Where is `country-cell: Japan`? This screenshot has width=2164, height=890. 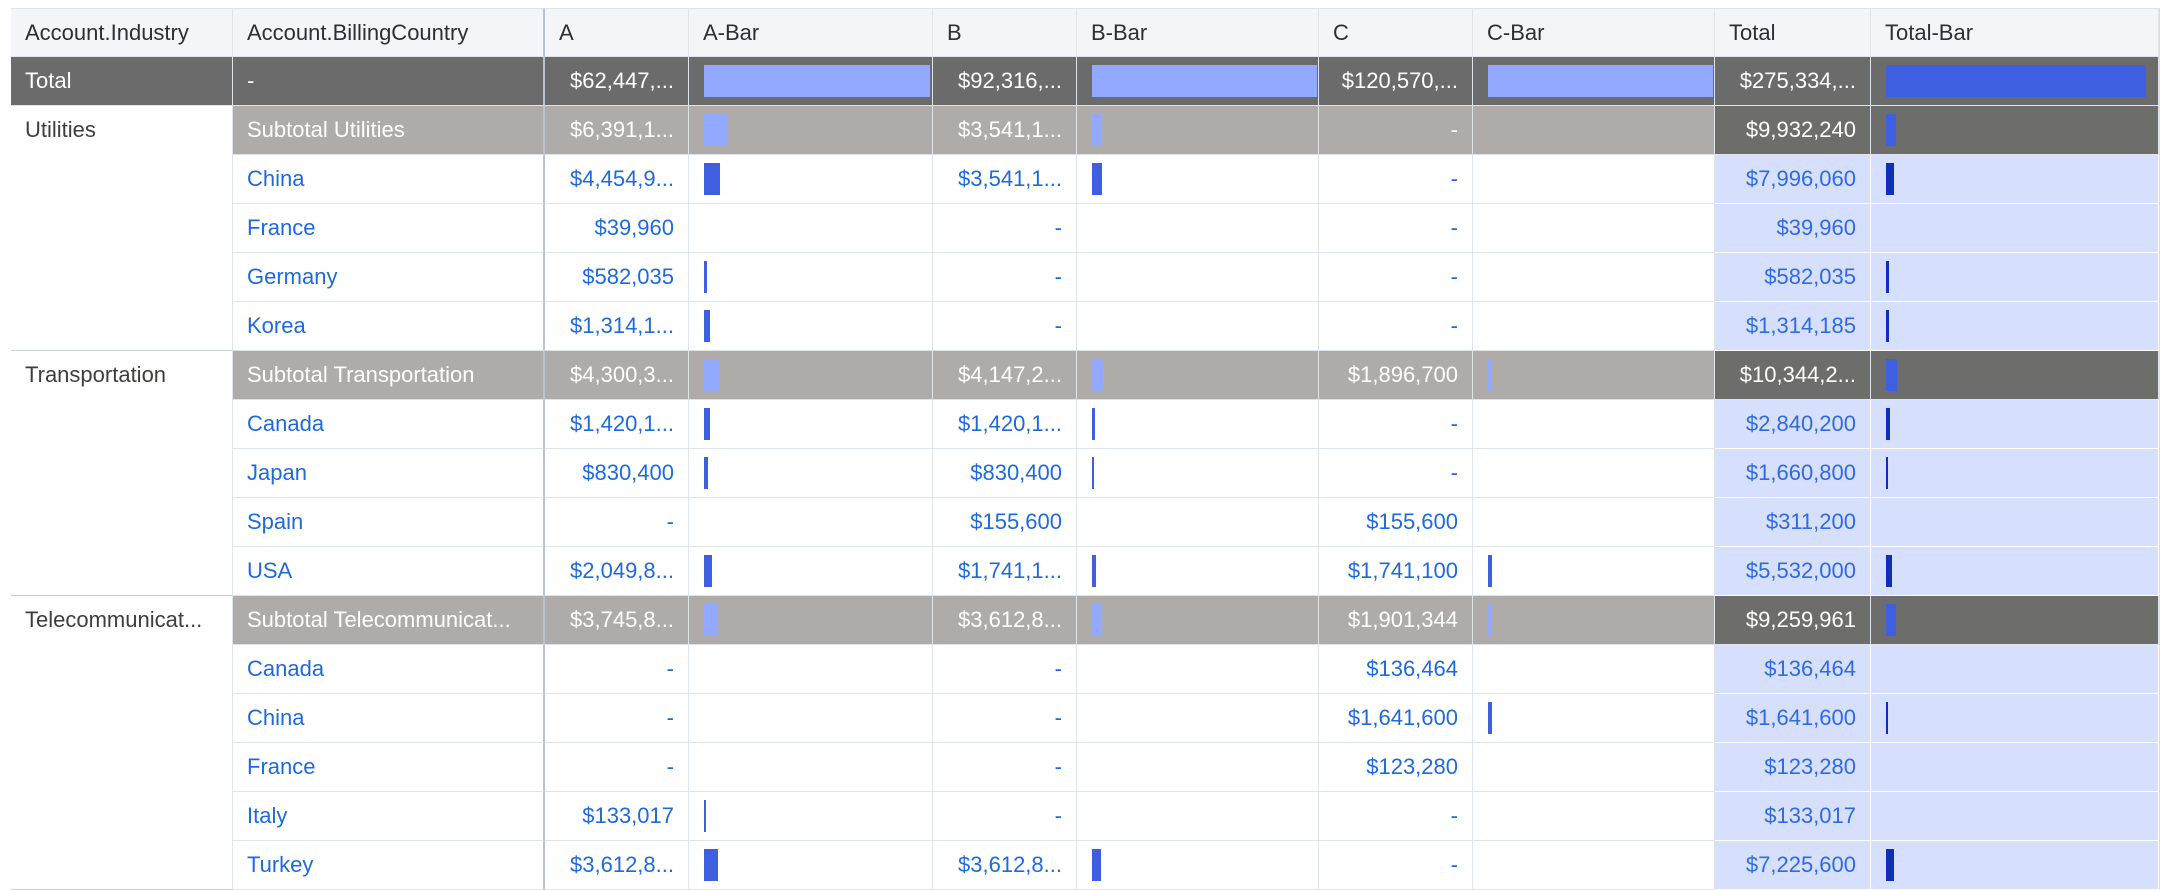
country-cell: Japan is located at coordinates (389, 473).